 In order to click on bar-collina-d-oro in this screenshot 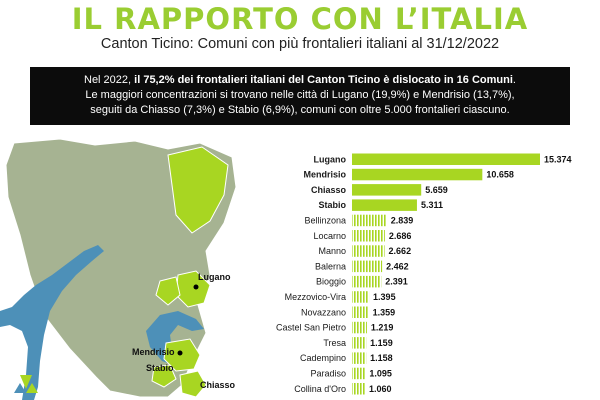, I will do `click(358, 389)`.